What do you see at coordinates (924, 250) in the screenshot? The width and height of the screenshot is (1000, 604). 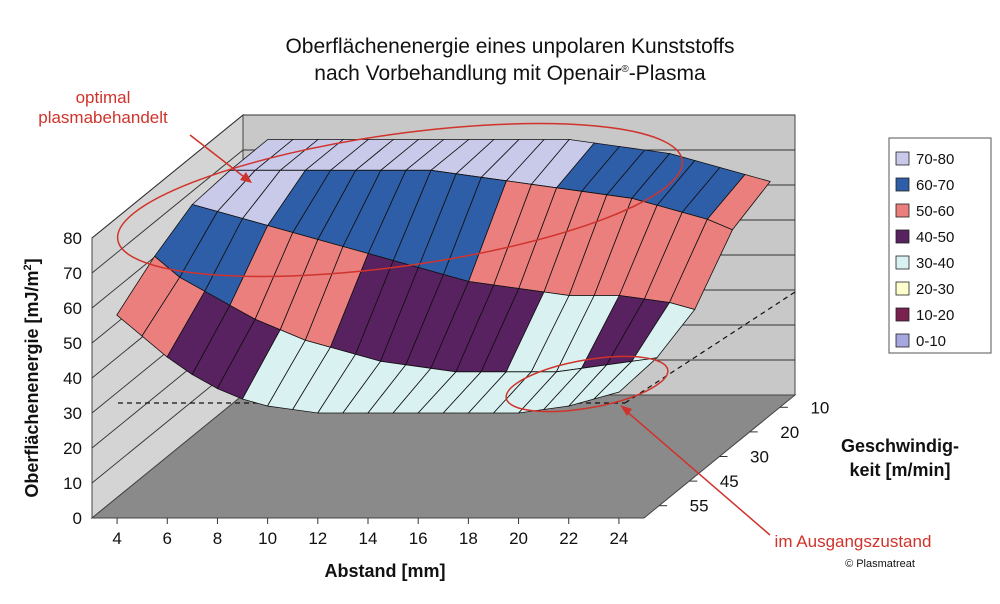 I see `legend-items: 70-80 60-70 50-60 40-50 30-40 20-30 10-20 0-10` at bounding box center [924, 250].